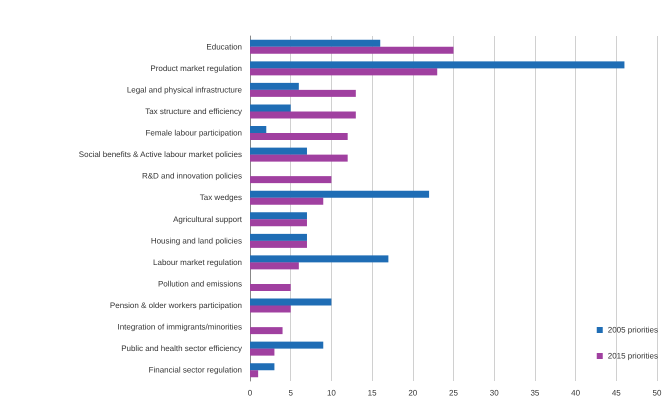  I want to click on y-tick-label: Product market regulation, so click(196, 68).